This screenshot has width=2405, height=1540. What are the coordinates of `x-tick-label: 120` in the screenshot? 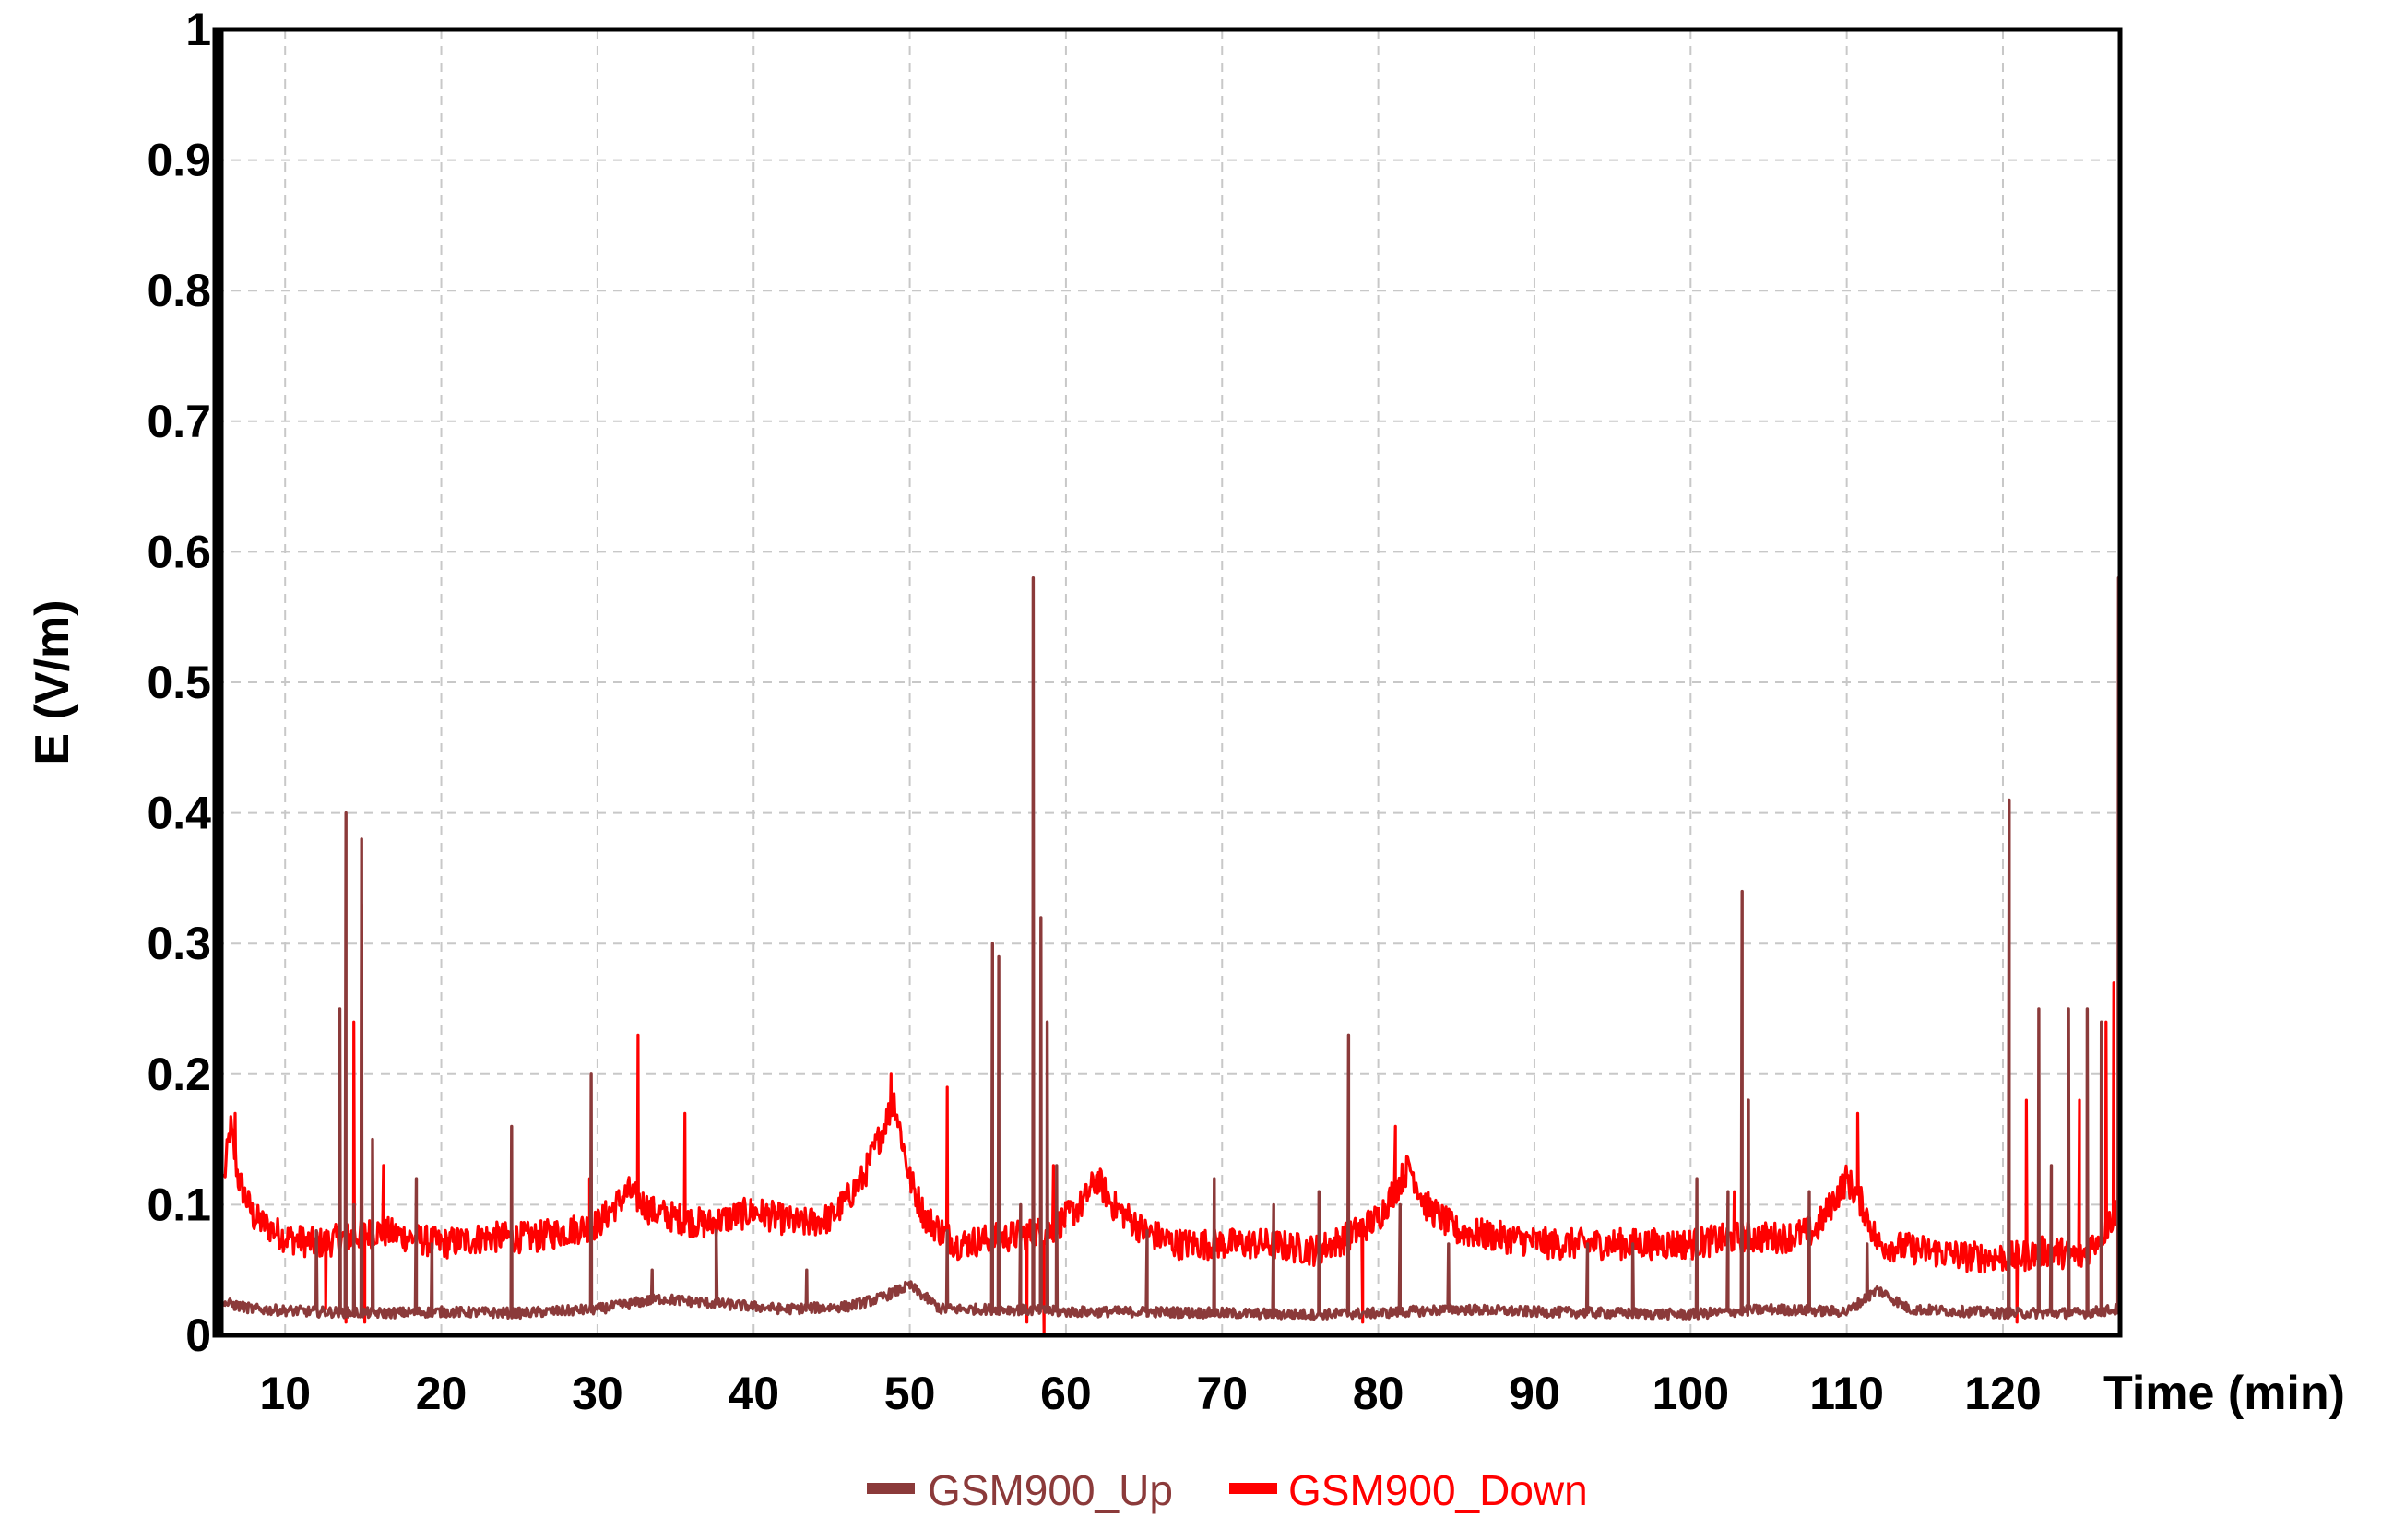 It's located at (2002, 1394).